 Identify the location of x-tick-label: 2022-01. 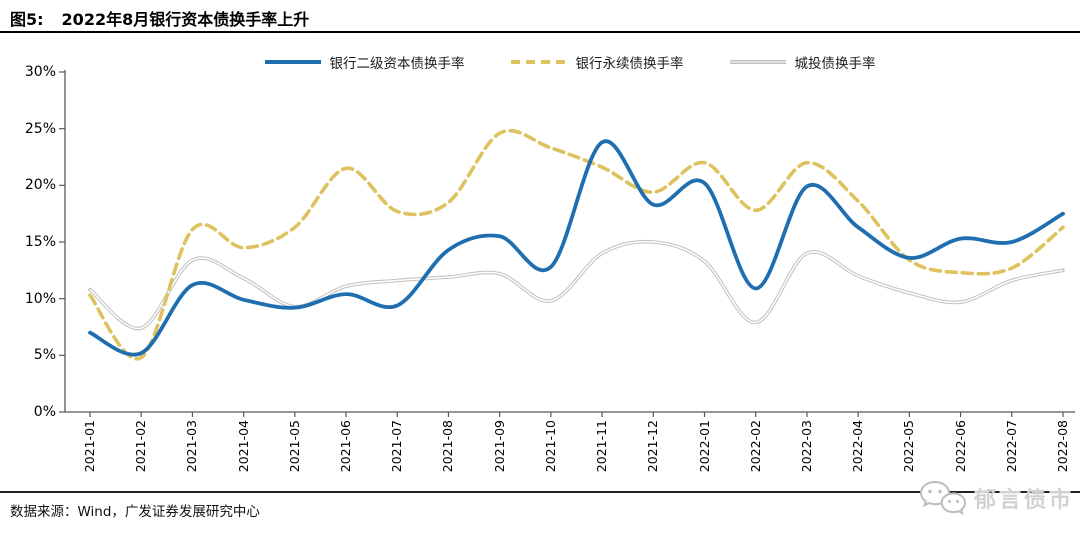
(704, 446).